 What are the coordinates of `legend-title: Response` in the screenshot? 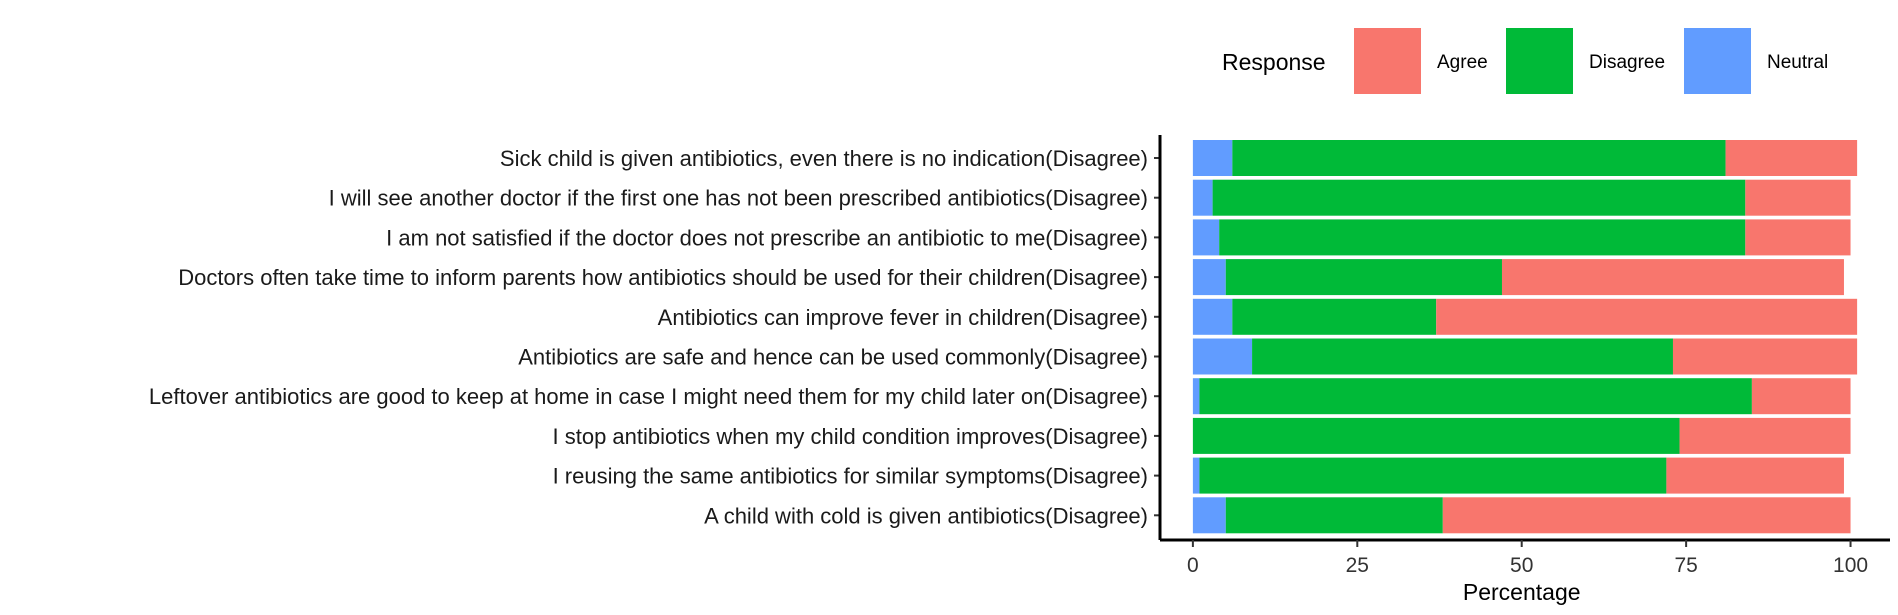 It's located at (1274, 62).